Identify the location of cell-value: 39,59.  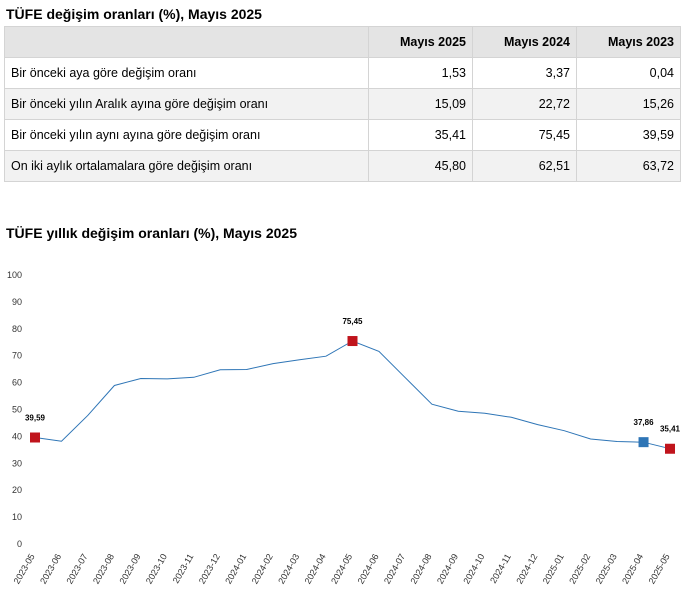
(628, 135).